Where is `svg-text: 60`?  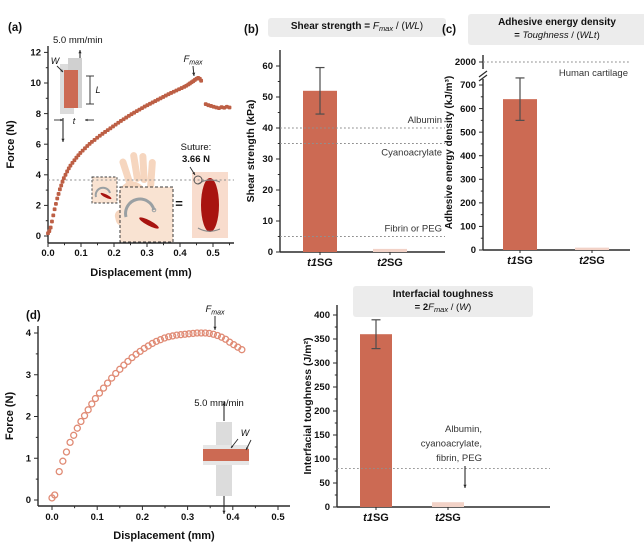 svg-text: 60 is located at coordinates (267, 66).